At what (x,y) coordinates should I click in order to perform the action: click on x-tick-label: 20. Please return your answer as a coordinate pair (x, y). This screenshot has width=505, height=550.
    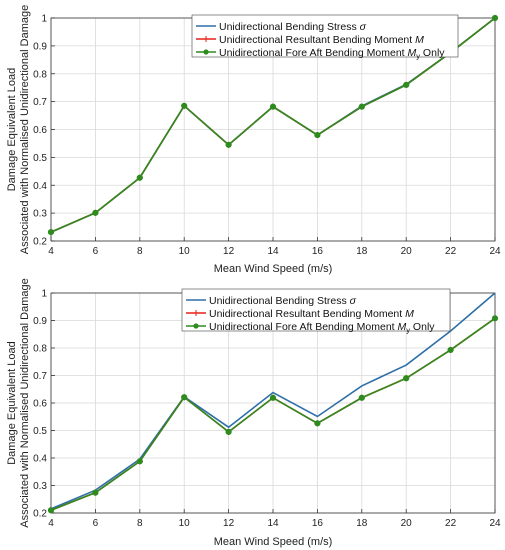
    Looking at the image, I should click on (407, 251).